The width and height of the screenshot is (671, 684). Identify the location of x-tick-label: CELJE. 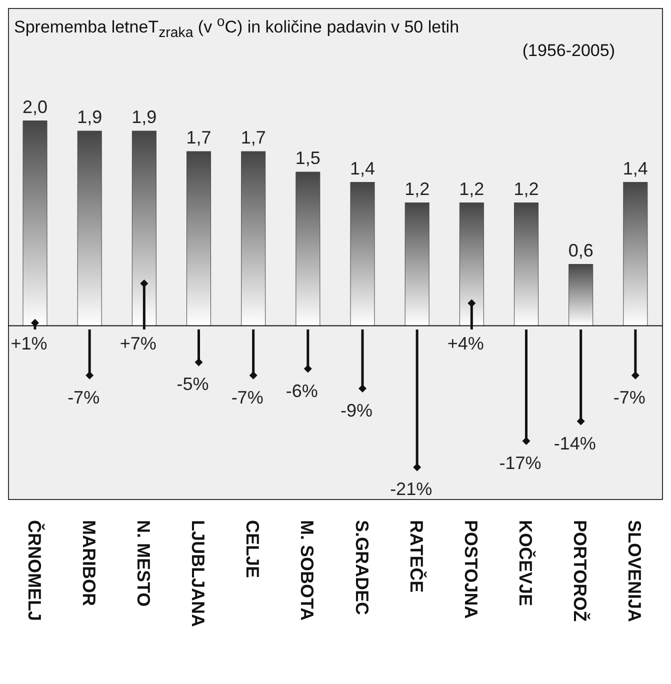
(252, 549).